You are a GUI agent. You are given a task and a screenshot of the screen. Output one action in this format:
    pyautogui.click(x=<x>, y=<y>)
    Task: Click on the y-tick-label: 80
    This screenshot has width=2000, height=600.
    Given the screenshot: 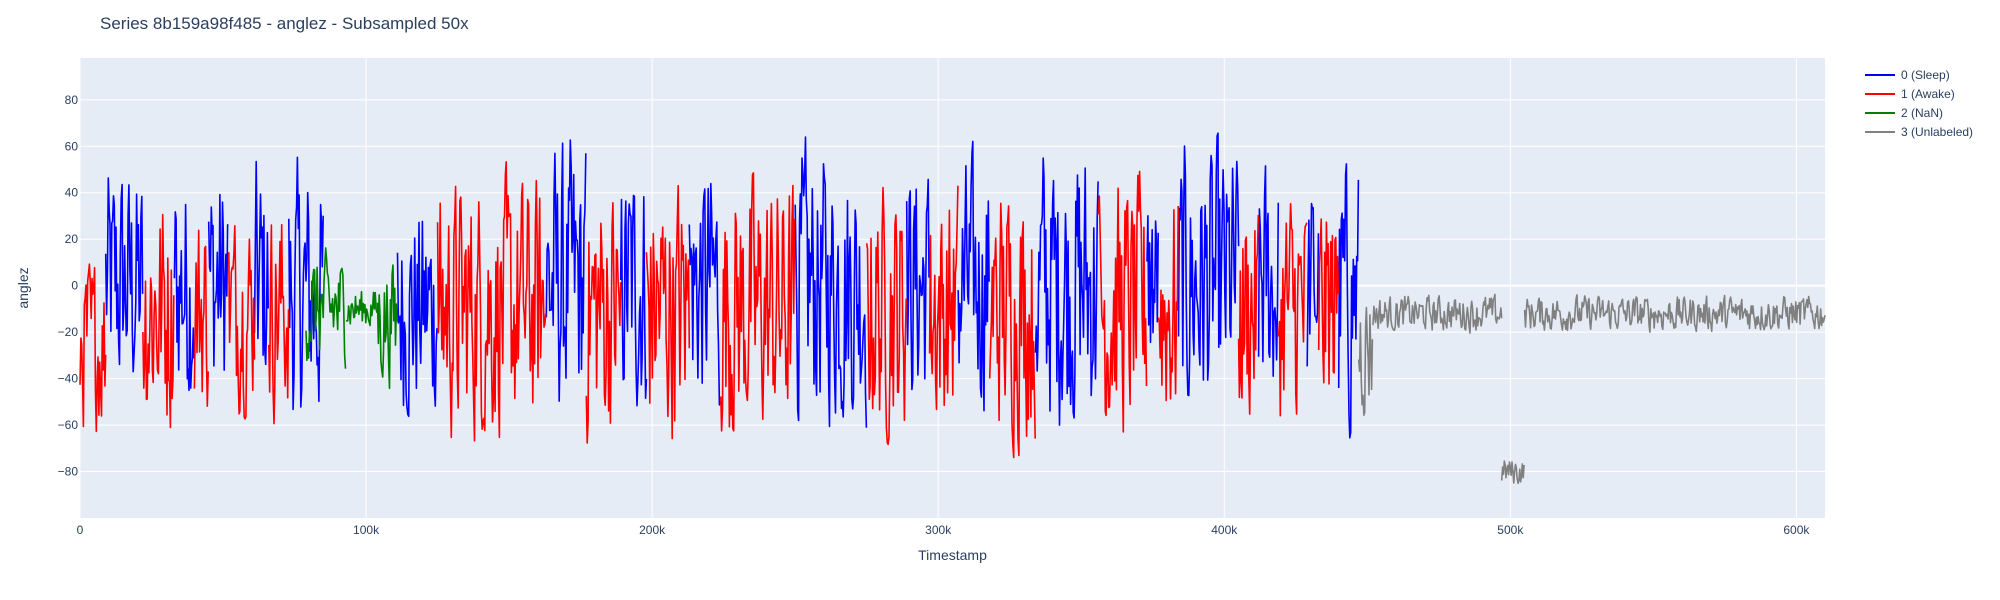 What is the action you would take?
    pyautogui.click(x=72, y=100)
    